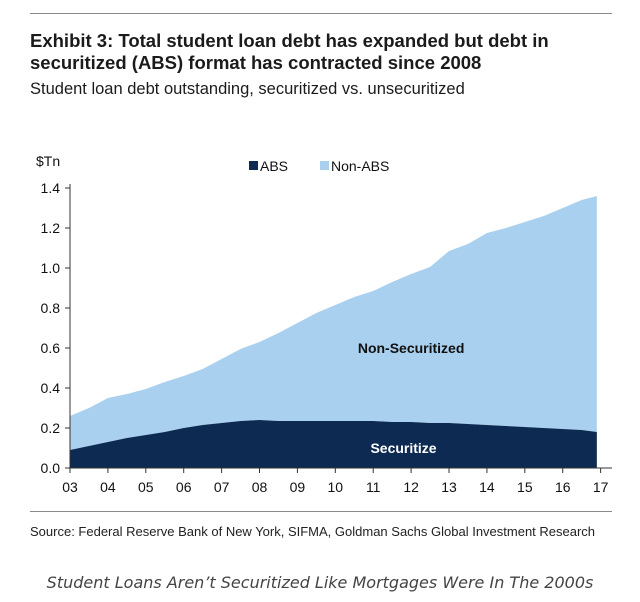 Image resolution: width=640 pixels, height=602 pixels. Describe the element at coordinates (563, 487) in the screenshot. I see `x-tick-label: 16` at that location.